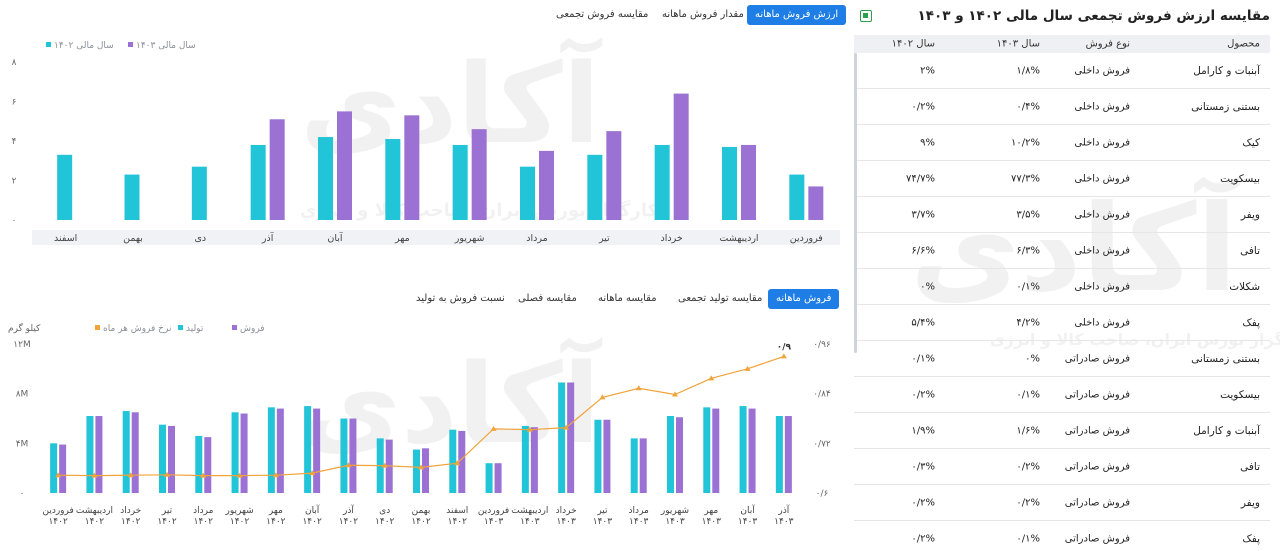 This screenshot has height=551, width=1280. Describe the element at coordinates (460, 298) in the screenshot. I see `tab-sales-to-production-ratio: نسبت فروش به تولید` at that location.